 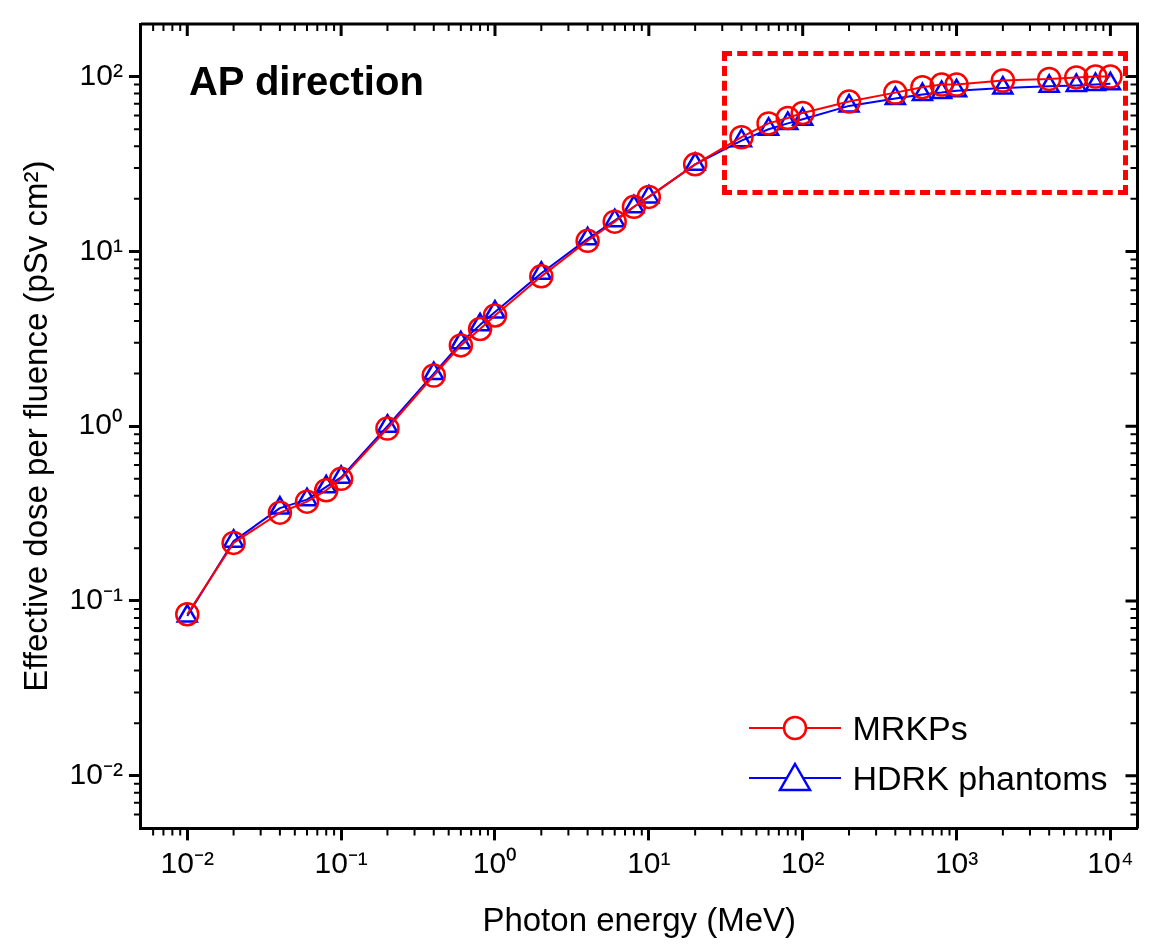 I want to click on x-tick-label: 10³, so click(x=956, y=862).